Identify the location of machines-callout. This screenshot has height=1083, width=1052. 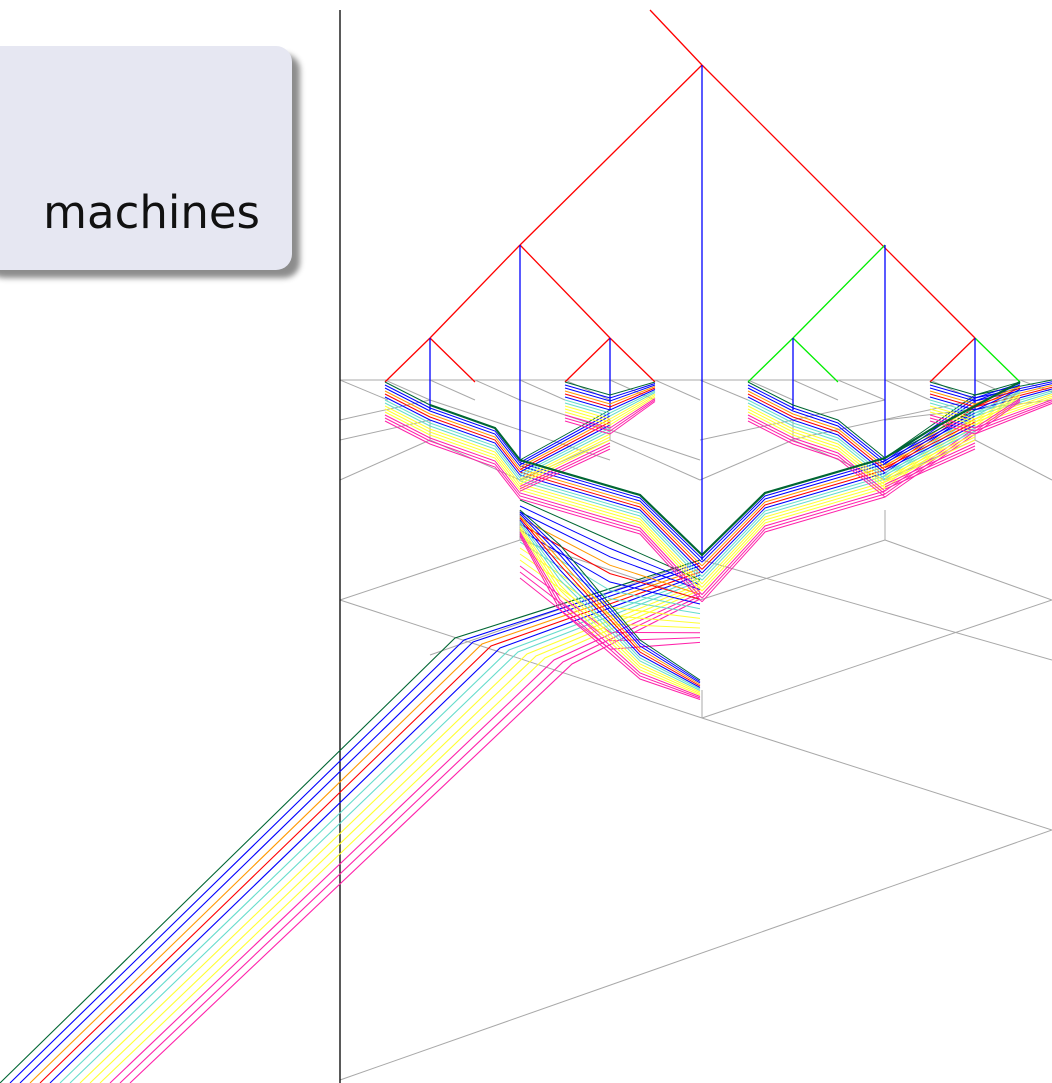
(146, 158).